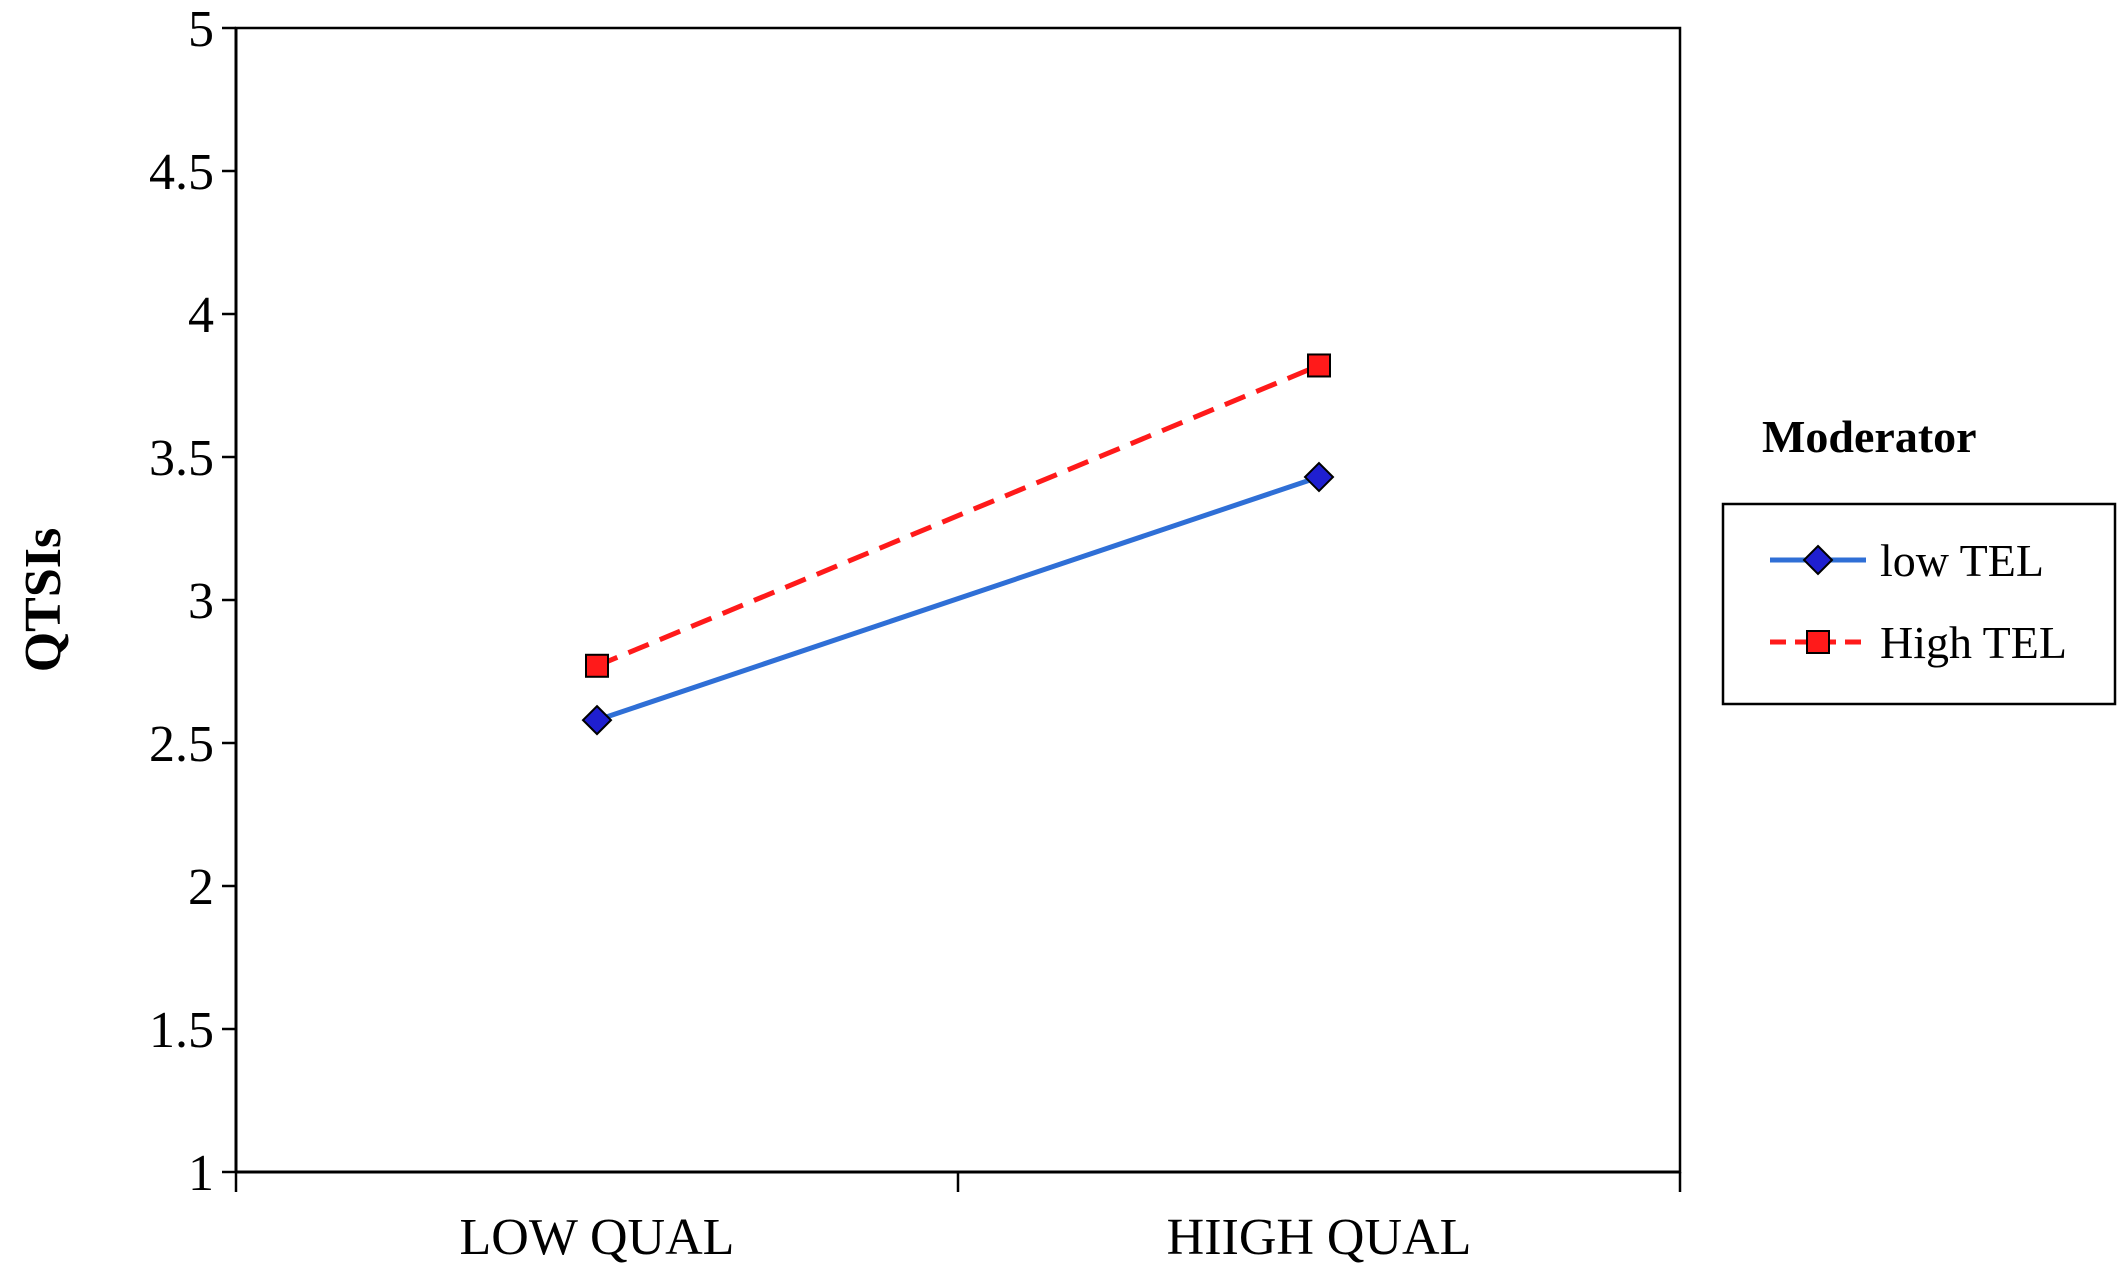  I want to click on y-tick-label: 3, so click(201, 601).